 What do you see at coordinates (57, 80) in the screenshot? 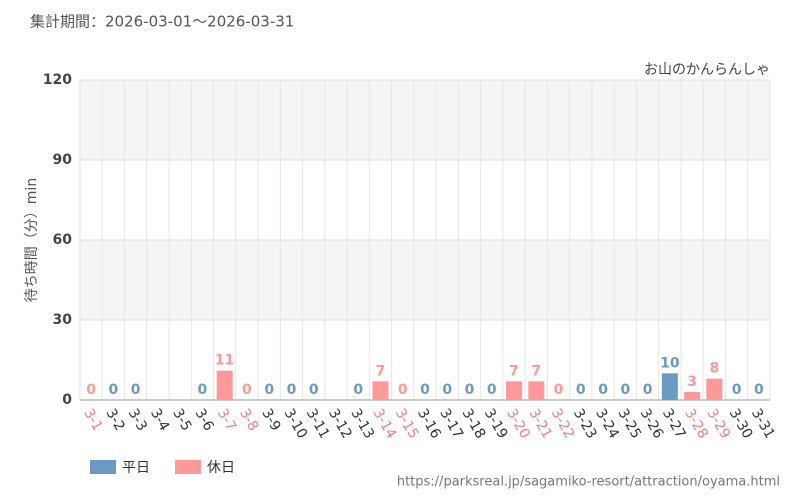
I see `y-tick-label: 120` at bounding box center [57, 80].